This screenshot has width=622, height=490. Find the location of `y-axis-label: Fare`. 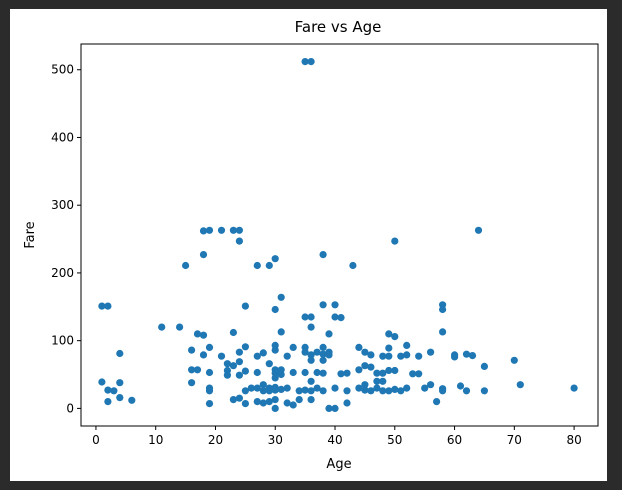

y-axis-label: Fare is located at coordinates (30, 234).